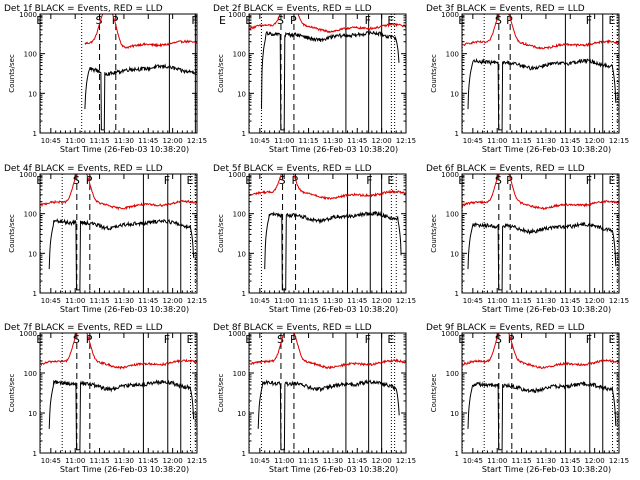 The width and height of the screenshot is (640, 480). I want to click on panel-title: Det 7f BLACK = Events, RED = LLD, so click(83, 328).